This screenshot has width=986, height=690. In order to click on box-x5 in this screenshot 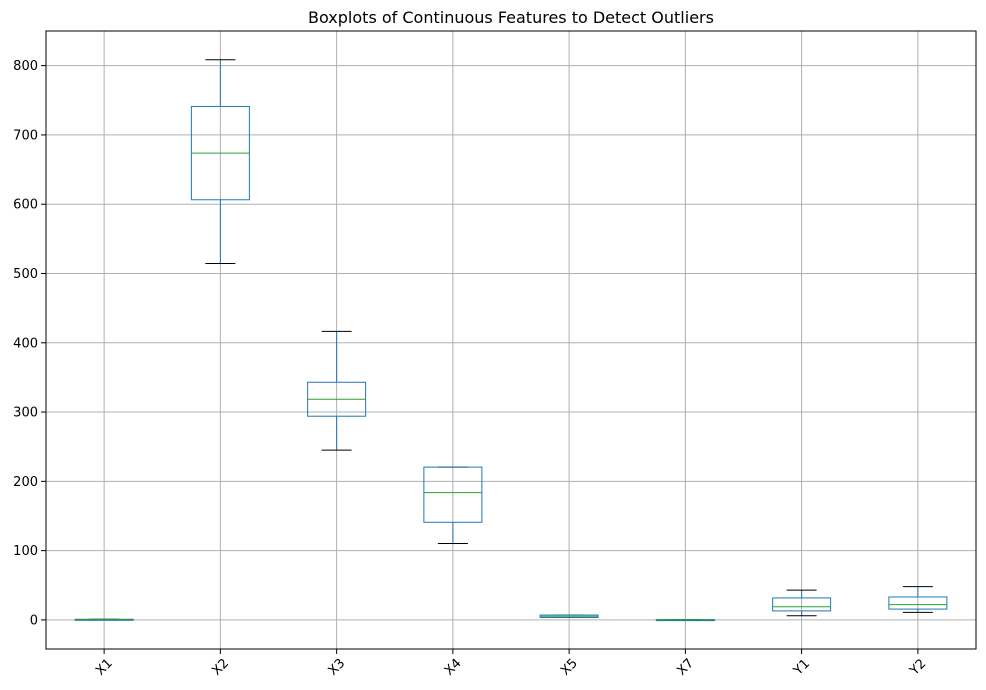, I will do `click(569, 616)`.